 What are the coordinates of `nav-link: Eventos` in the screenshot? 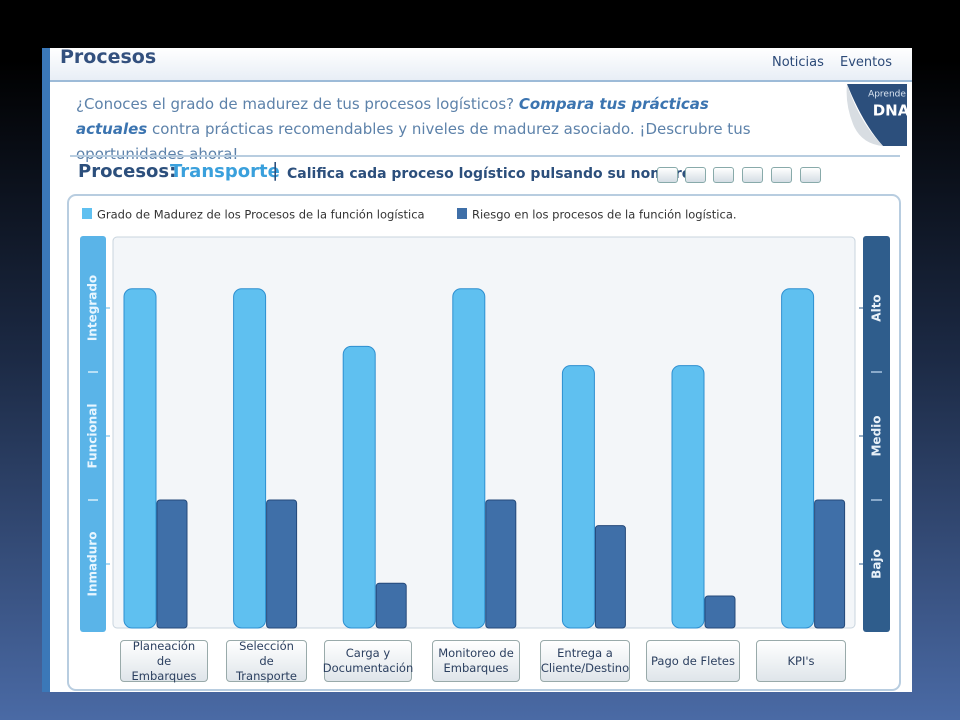 It's located at (866, 62).